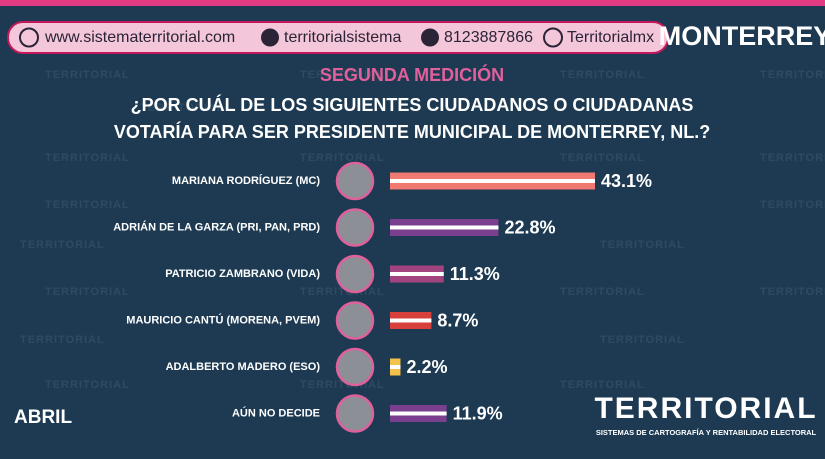 This screenshot has width=825, height=459. What do you see at coordinates (529, 227) in the screenshot?
I see `value-label: 22.8%` at bounding box center [529, 227].